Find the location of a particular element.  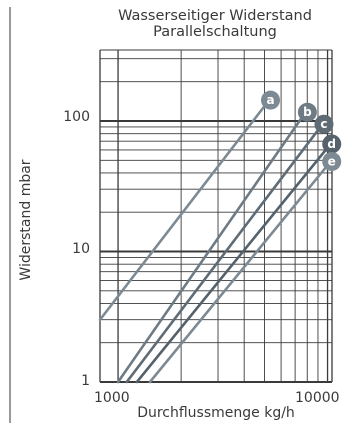

series-badge-a is located at coordinates (270, 100).